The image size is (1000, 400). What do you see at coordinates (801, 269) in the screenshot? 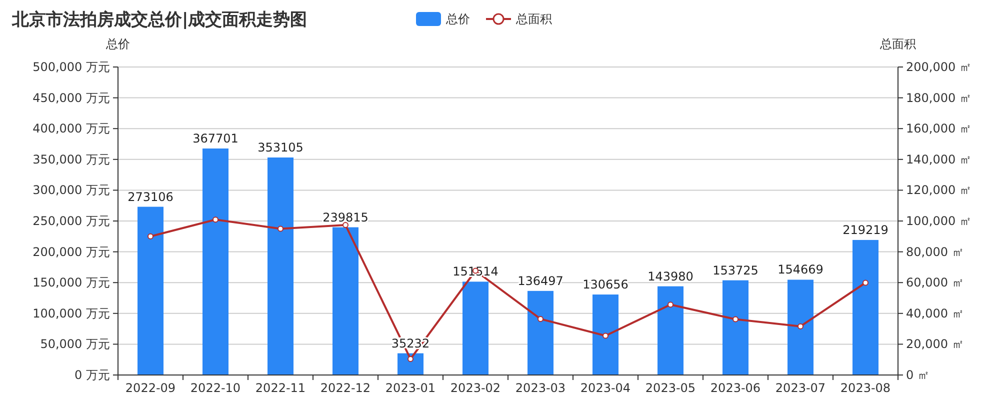
I see `data-label: 154669` at bounding box center [801, 269].